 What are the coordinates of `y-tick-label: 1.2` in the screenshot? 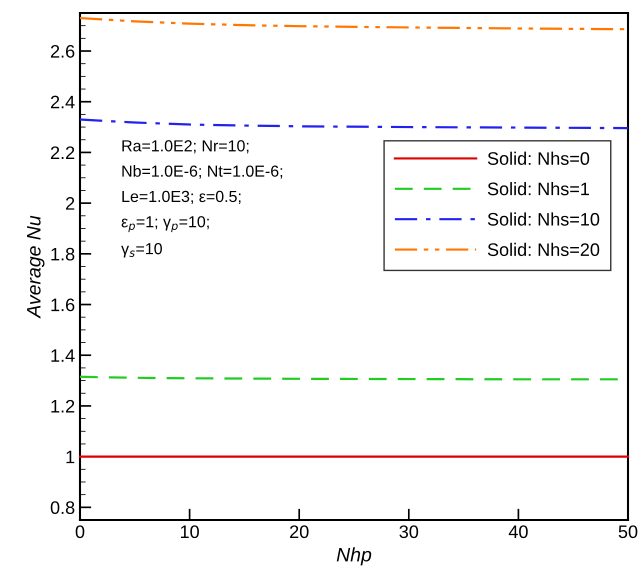 It's located at (62, 406).